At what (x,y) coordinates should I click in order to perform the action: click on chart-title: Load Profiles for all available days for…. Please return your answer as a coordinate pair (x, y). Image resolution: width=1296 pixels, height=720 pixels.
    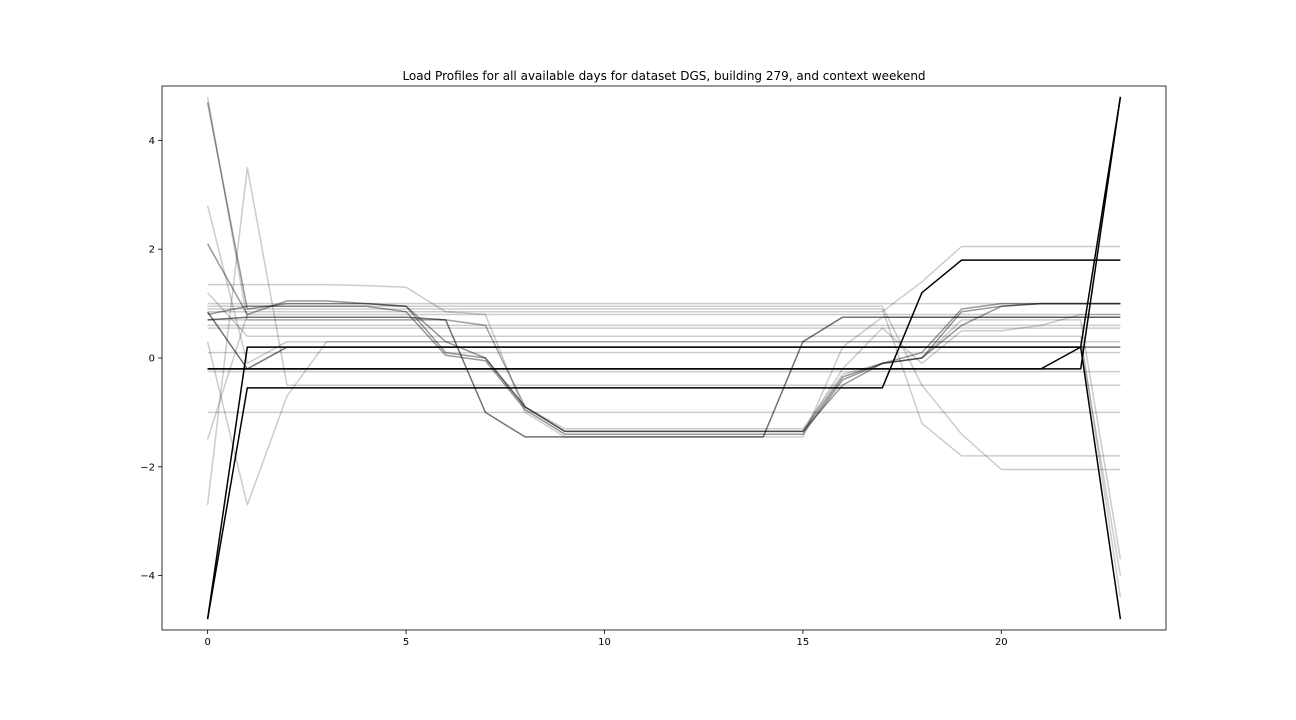
    Looking at the image, I should click on (663, 76).